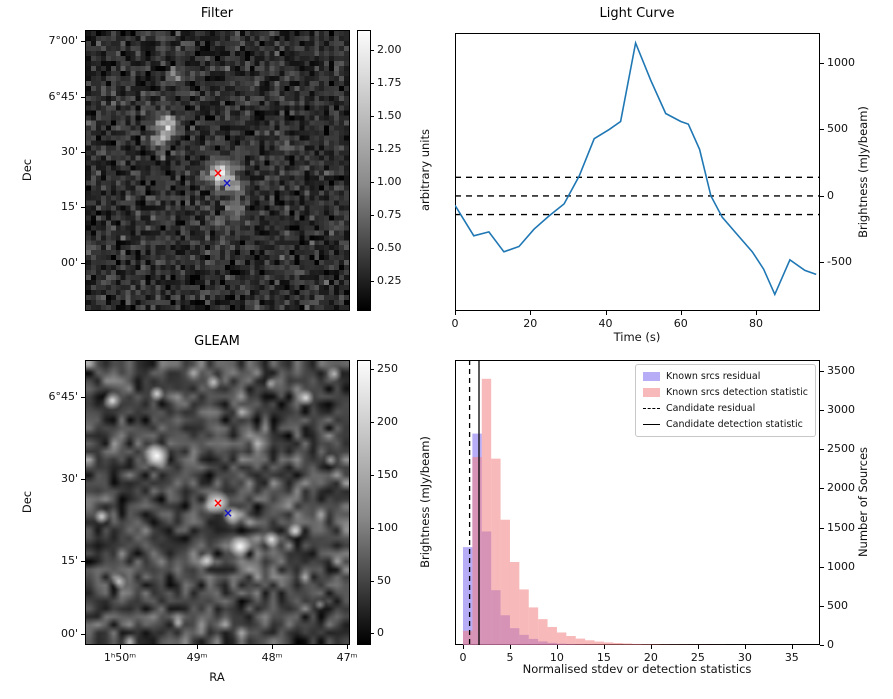 The height and width of the screenshot is (699, 893). What do you see at coordinates (603, 657) in the screenshot?
I see `tick-label: 15` at bounding box center [603, 657].